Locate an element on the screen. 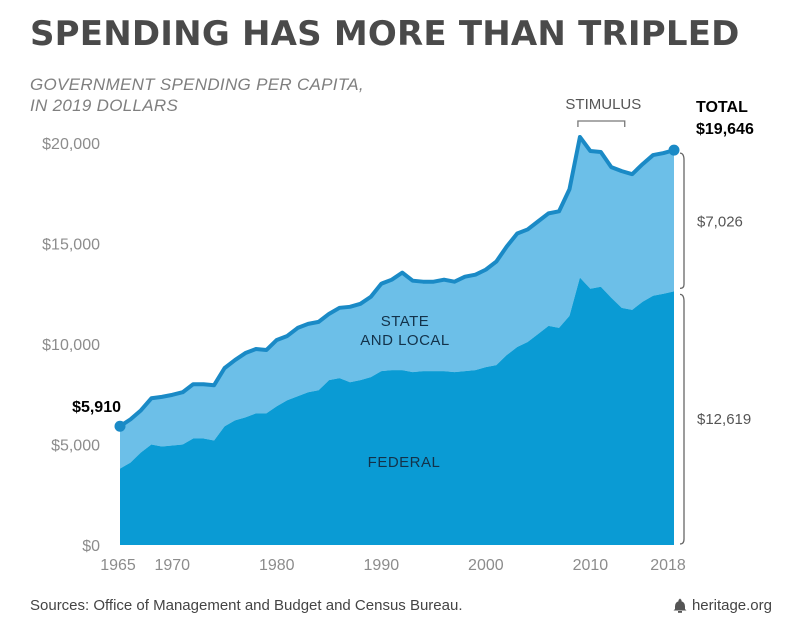 The image size is (800, 644). start-value-label: $5,910 is located at coordinates (96, 407).